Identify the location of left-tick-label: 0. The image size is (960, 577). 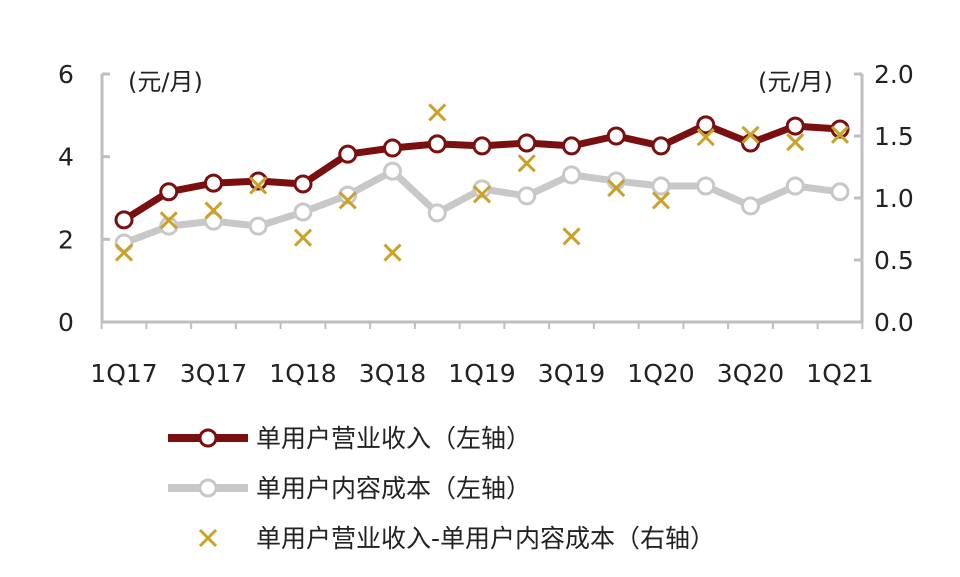
(66, 322).